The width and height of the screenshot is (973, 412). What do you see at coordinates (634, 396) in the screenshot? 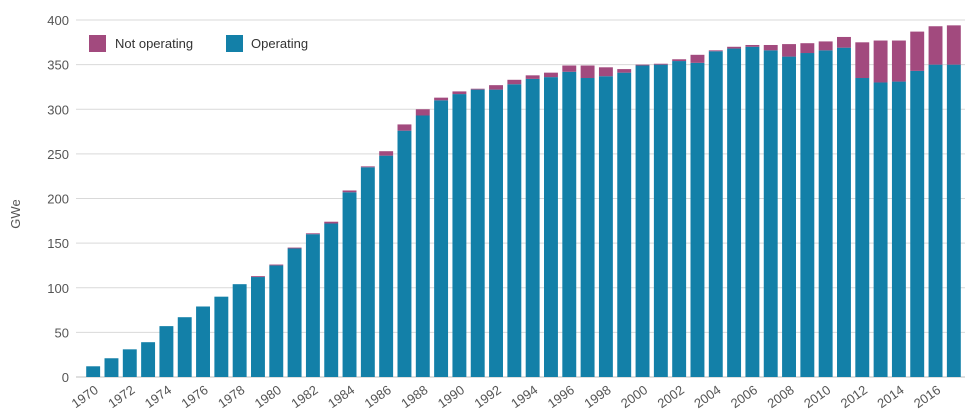
I see `x-tick-label: 2000` at bounding box center [634, 396].